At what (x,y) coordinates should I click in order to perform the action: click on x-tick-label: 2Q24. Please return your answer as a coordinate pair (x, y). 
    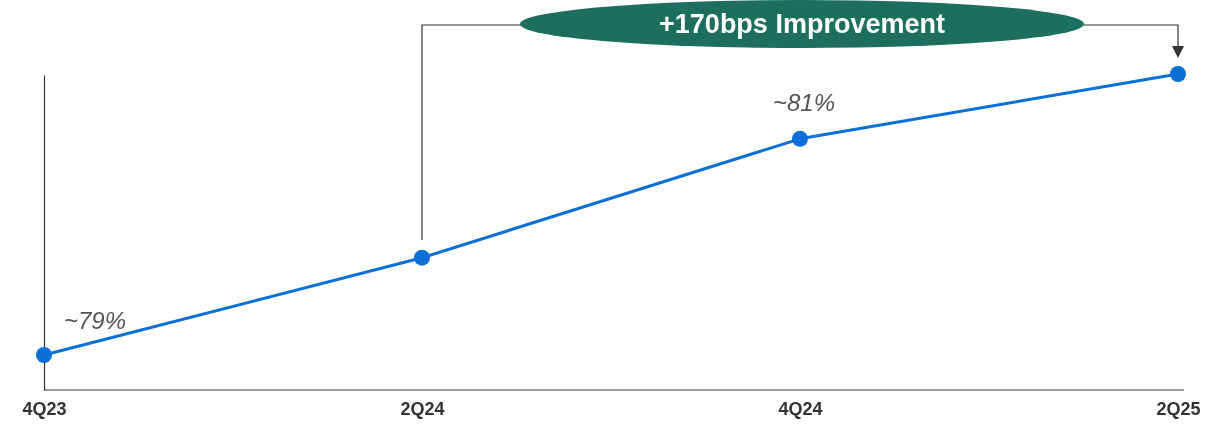
    Looking at the image, I should click on (422, 408).